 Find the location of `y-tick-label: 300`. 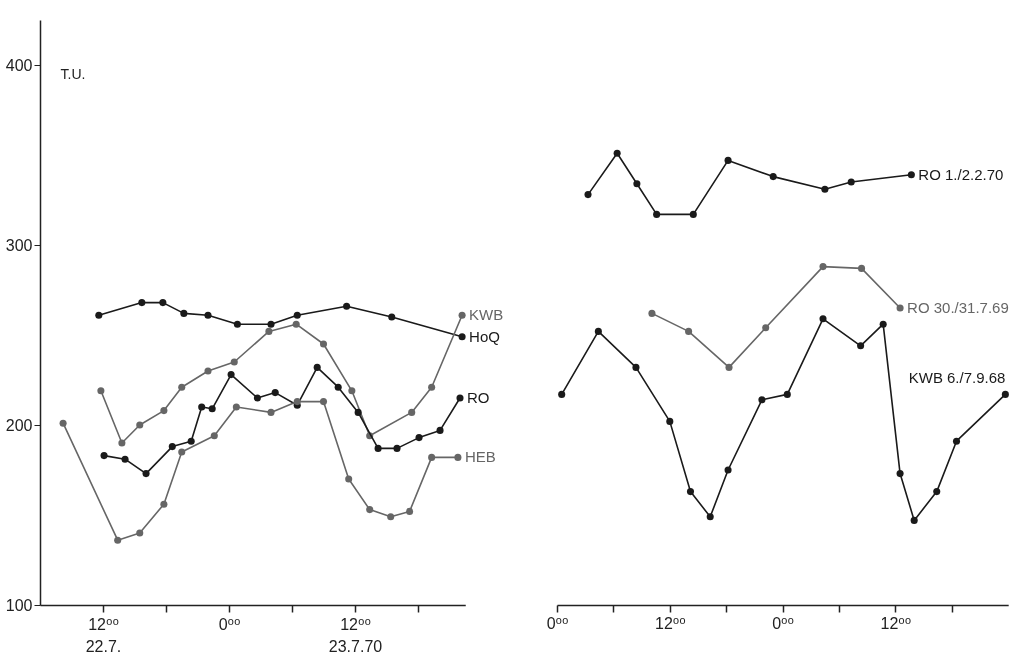

y-tick-label: 300 is located at coordinates (19, 245).